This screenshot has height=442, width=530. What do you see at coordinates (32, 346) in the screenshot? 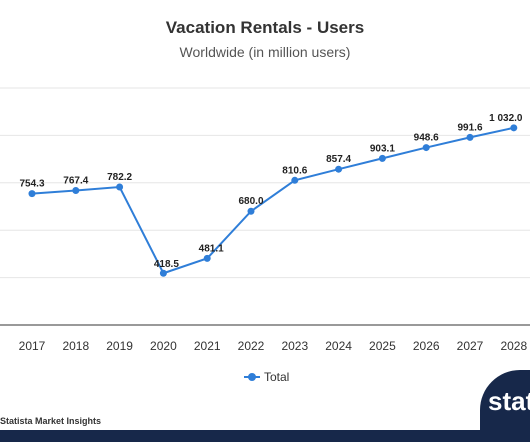
I see `x-tick-label: 2017` at bounding box center [32, 346].